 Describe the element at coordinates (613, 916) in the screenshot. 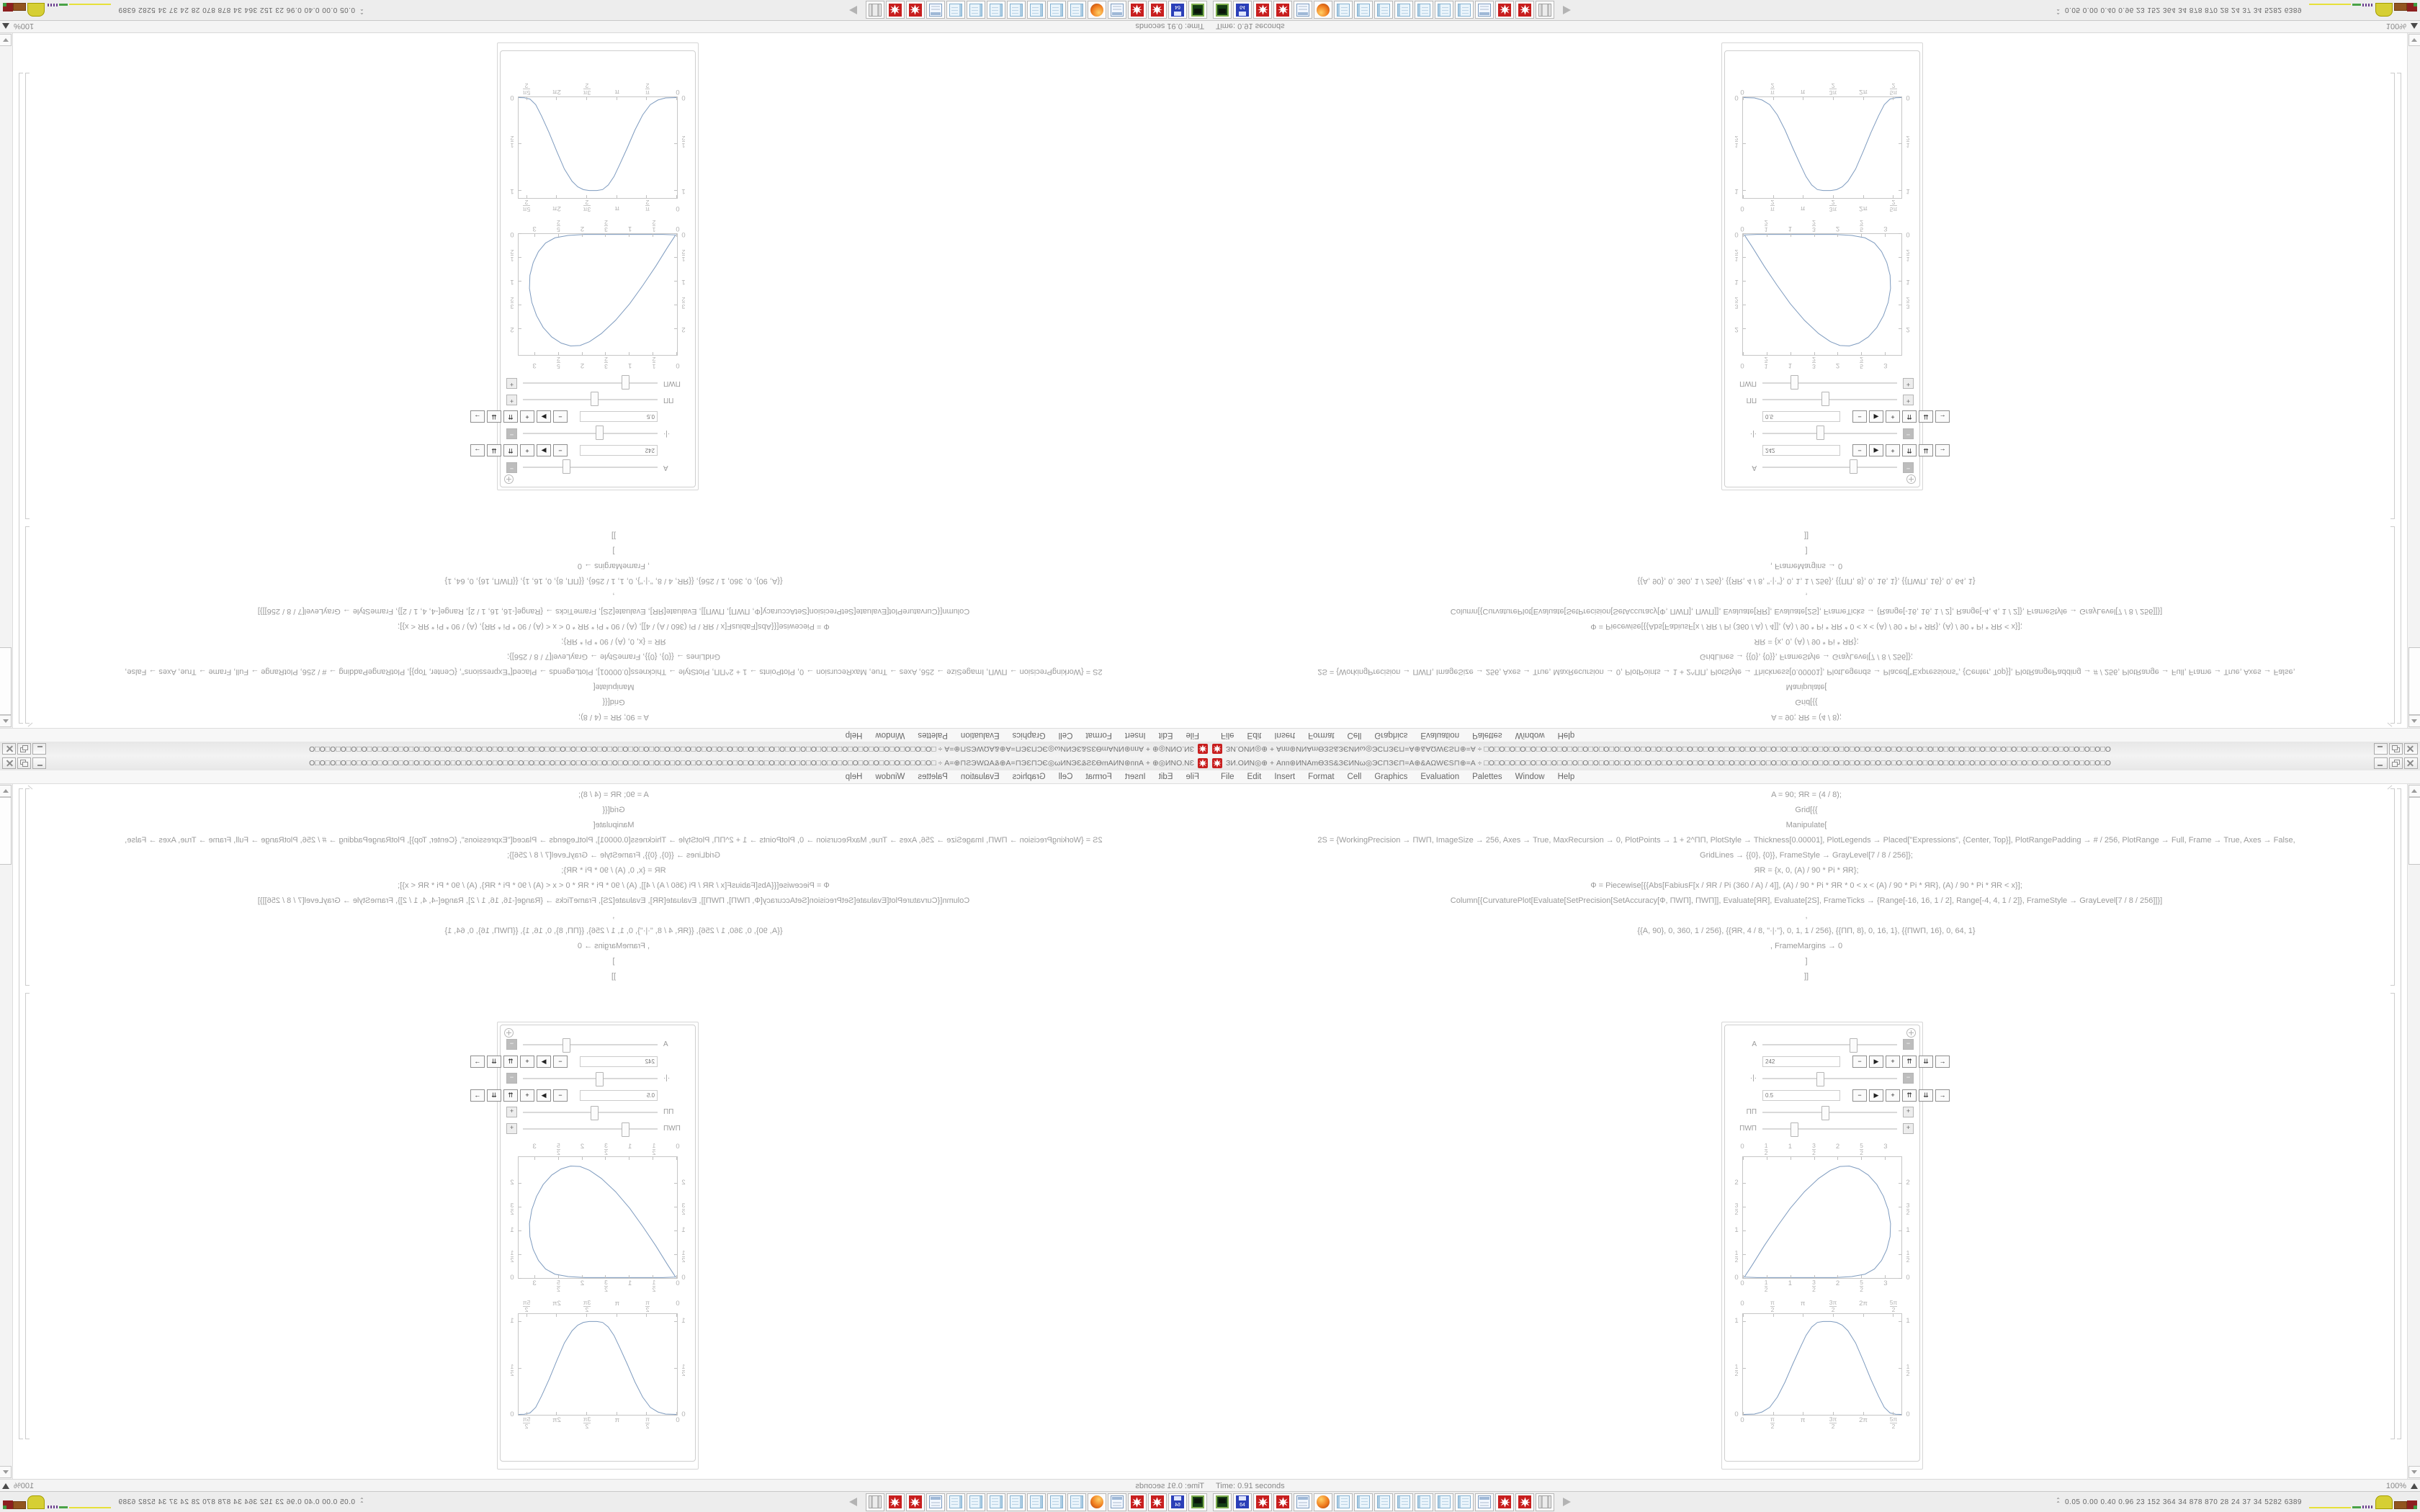

I see `code-line-9: ,` at that location.